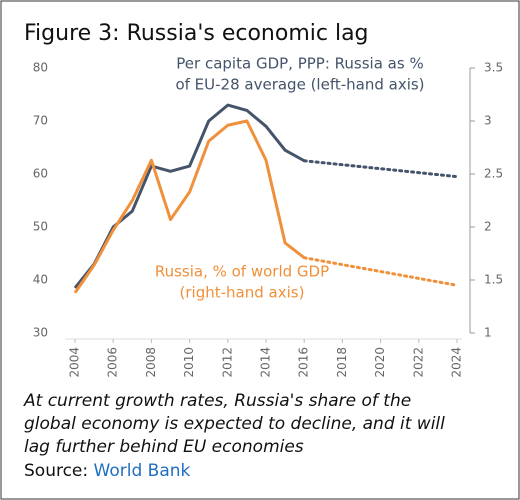  What do you see at coordinates (342, 362) in the screenshot?
I see `x-tick-label: 2018` at bounding box center [342, 362].